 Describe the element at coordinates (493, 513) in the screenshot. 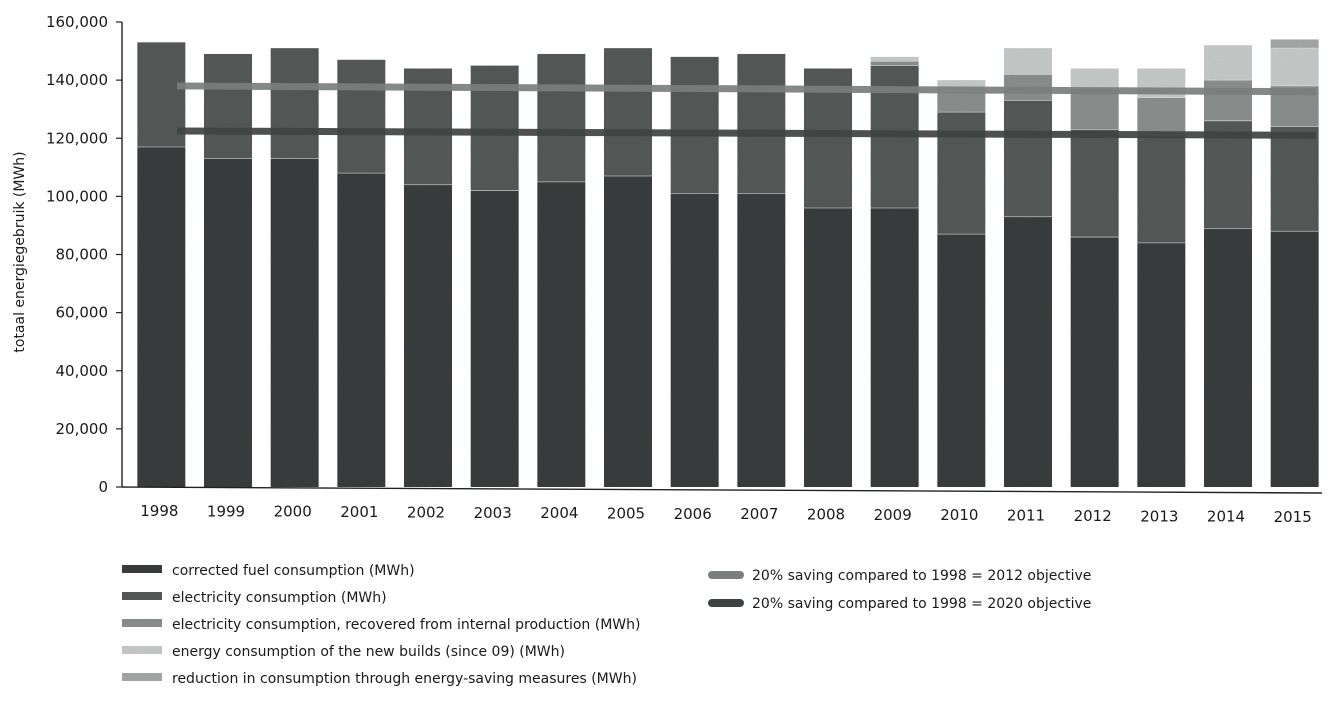

I see `x-tick-label: 2003` at that location.